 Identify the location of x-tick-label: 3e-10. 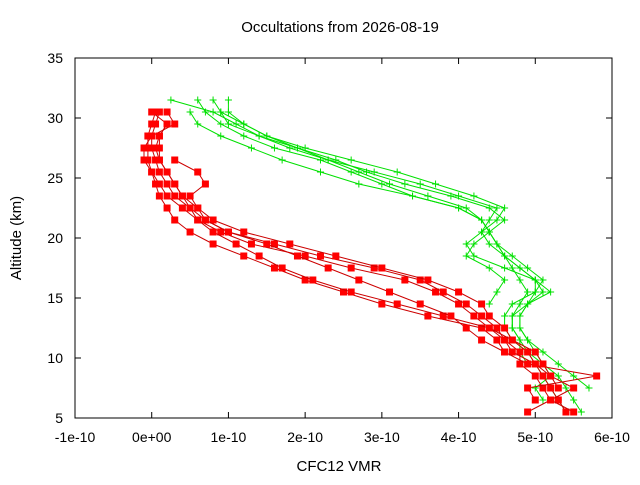
(382, 437).